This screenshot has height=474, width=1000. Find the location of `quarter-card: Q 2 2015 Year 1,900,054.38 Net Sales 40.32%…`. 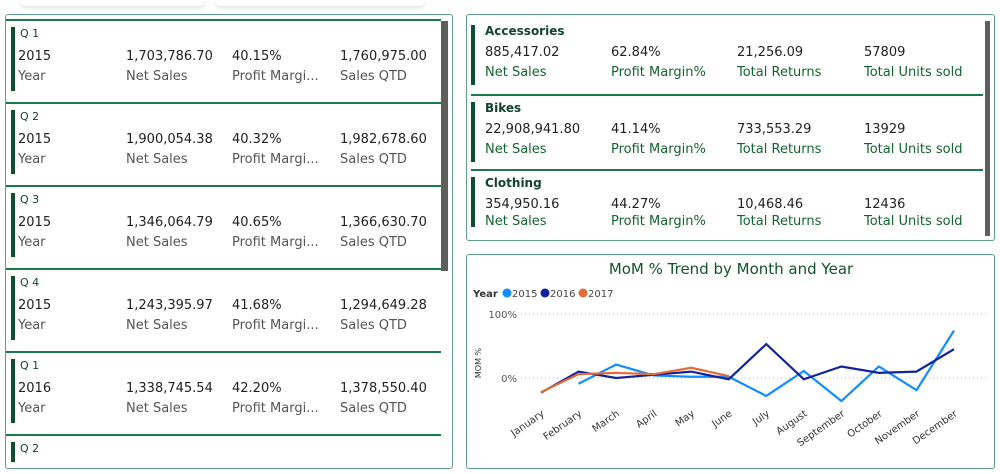

quarter-card: Q 2 2015 Year 1,900,054.38 Net Sales 40.32%… is located at coordinates (223, 143).